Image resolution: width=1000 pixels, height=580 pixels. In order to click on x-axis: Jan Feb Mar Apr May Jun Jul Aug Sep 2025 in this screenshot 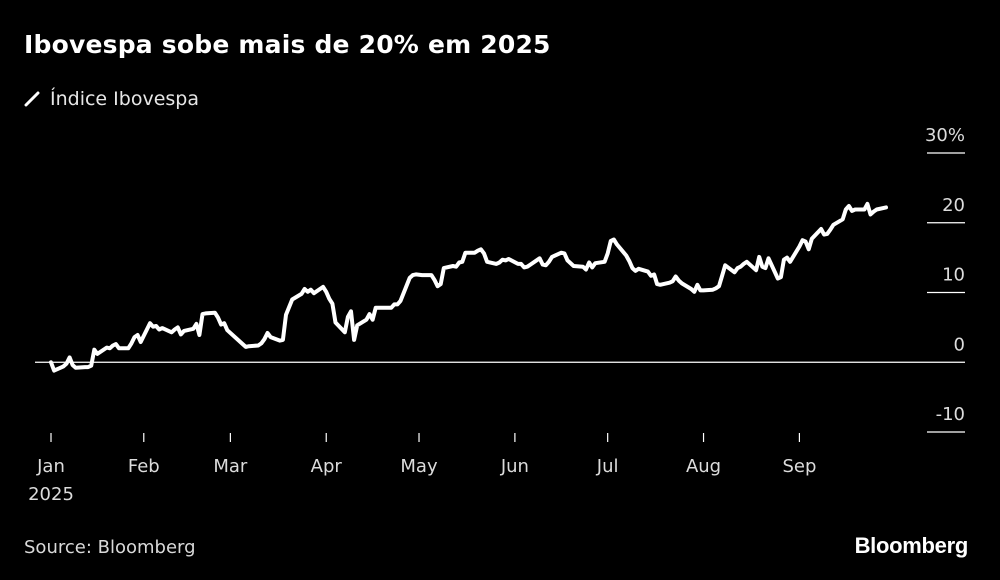, I will do `click(422, 469)`.